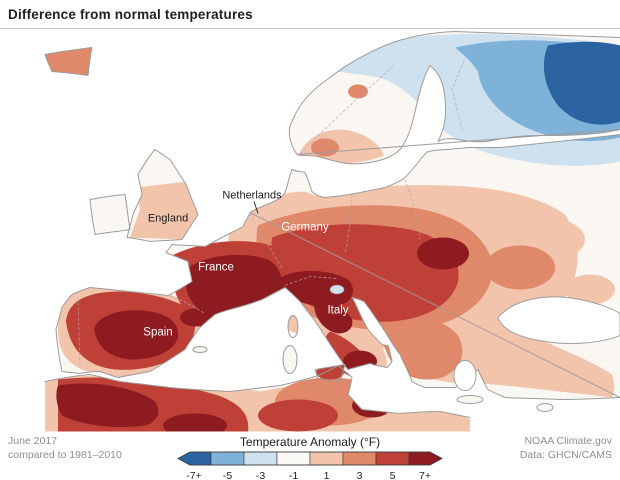 Image resolution: width=620 pixels, height=480 pixels. I want to click on credit: NOAA Climate.gov, so click(568, 441).